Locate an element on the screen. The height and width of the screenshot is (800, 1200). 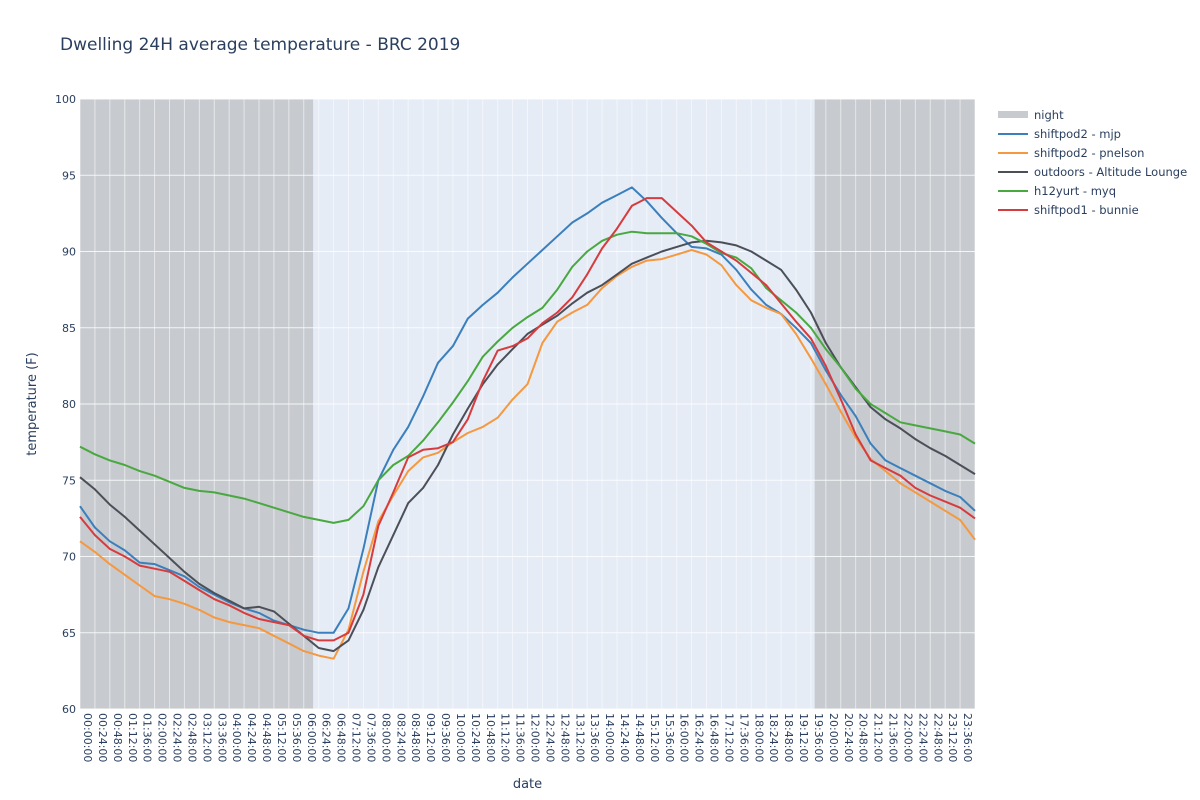
x-tick-label: 17:12:00 is located at coordinates (728, 737).